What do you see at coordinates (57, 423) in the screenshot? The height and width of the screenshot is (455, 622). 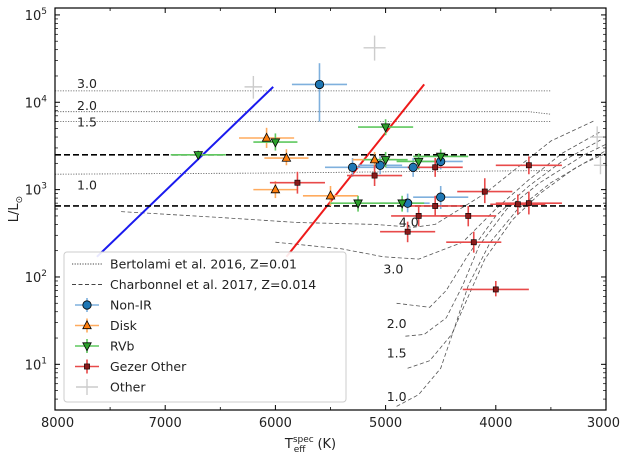 I see `x-tick-label: 8000` at bounding box center [57, 423].